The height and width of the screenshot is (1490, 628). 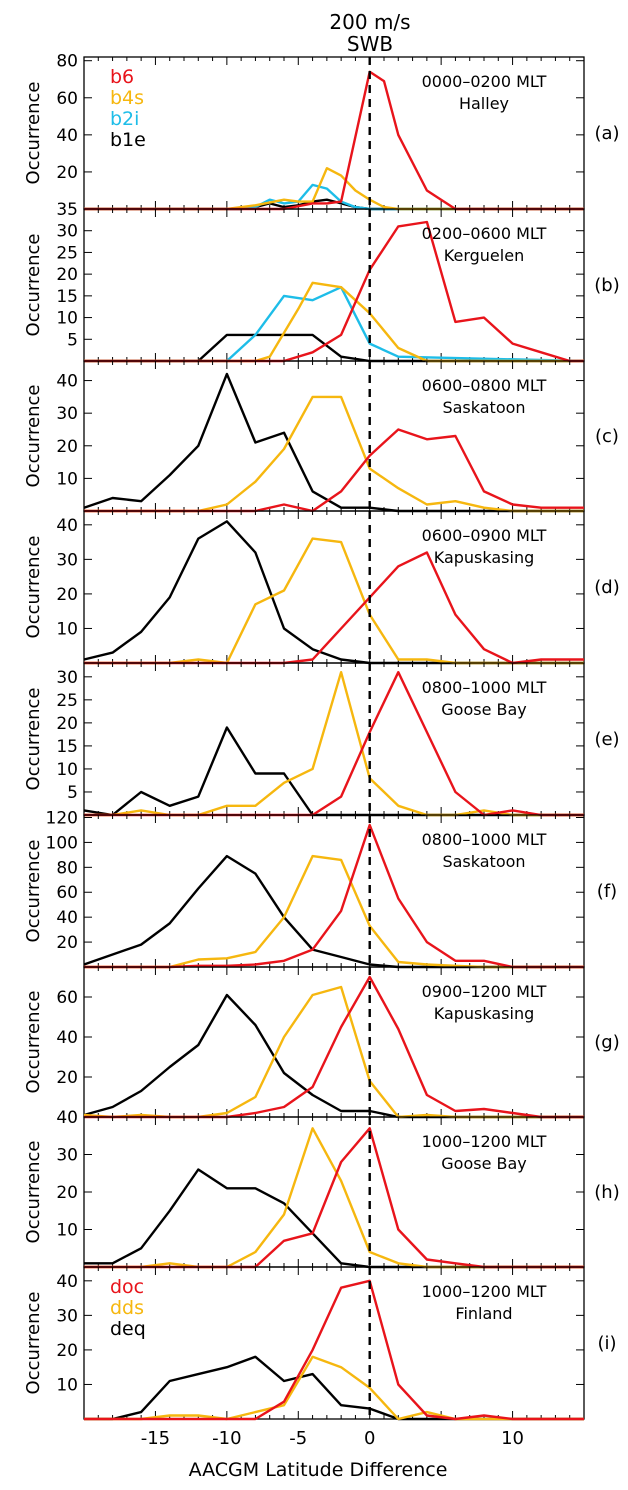 I want to click on legend-entry-dds: dds, so click(x=127, y=1308).